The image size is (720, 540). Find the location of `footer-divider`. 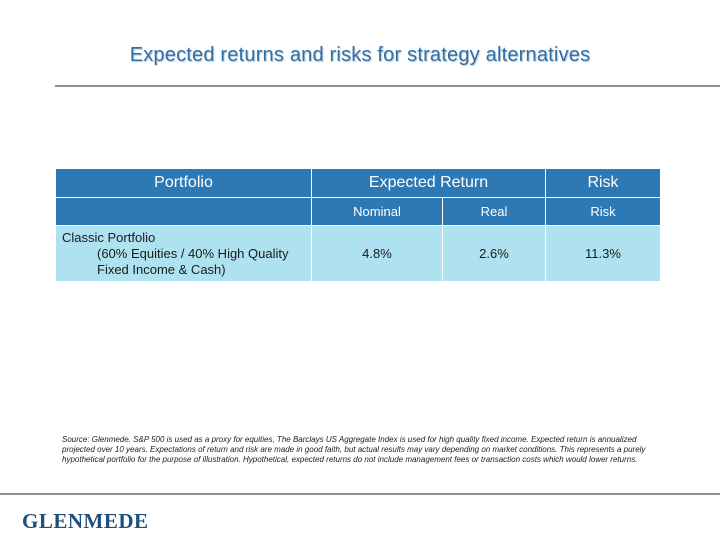

footer-divider is located at coordinates (360, 494).